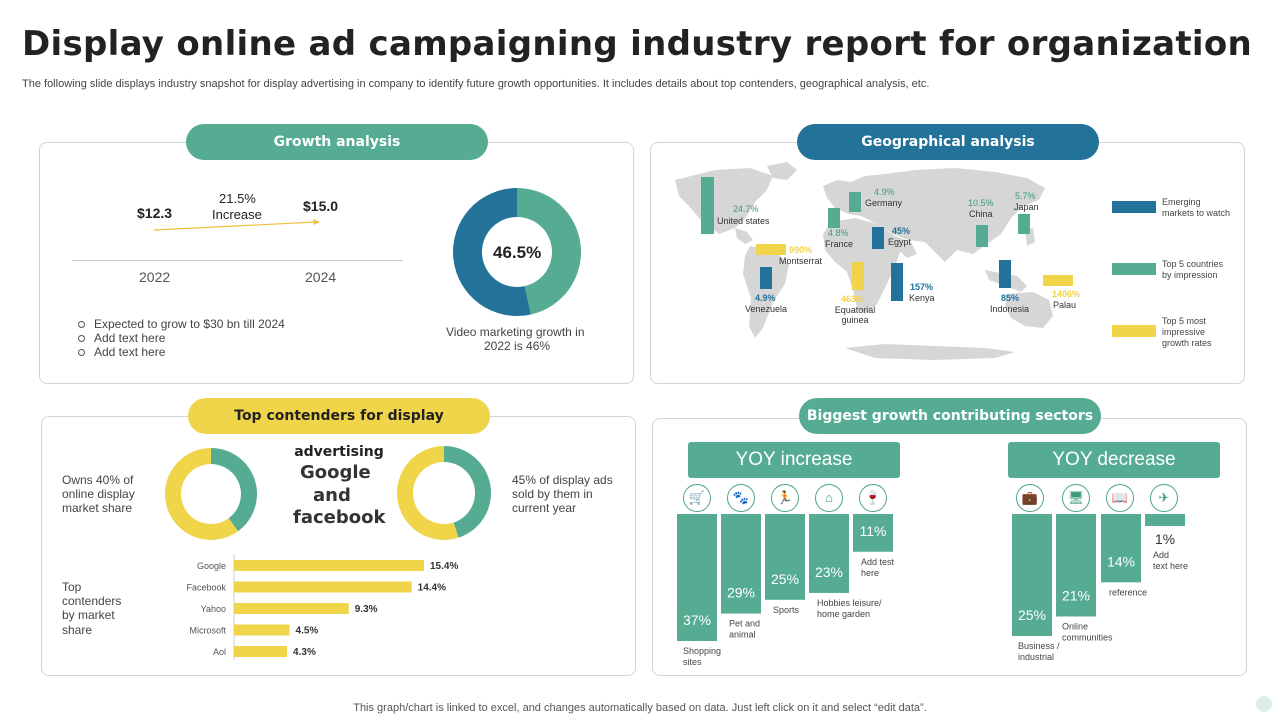 The height and width of the screenshot is (720, 1280). What do you see at coordinates (211, 494) in the screenshot?
I see `market-share-donut` at bounding box center [211, 494].